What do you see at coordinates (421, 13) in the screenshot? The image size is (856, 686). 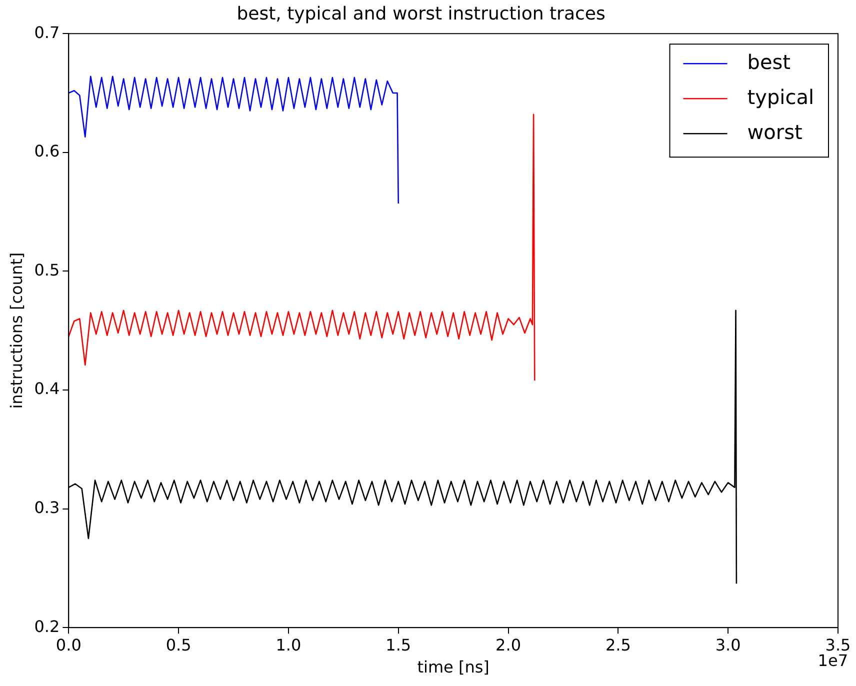 I see `chart-title: best, typical and worst instruction traces` at bounding box center [421, 13].